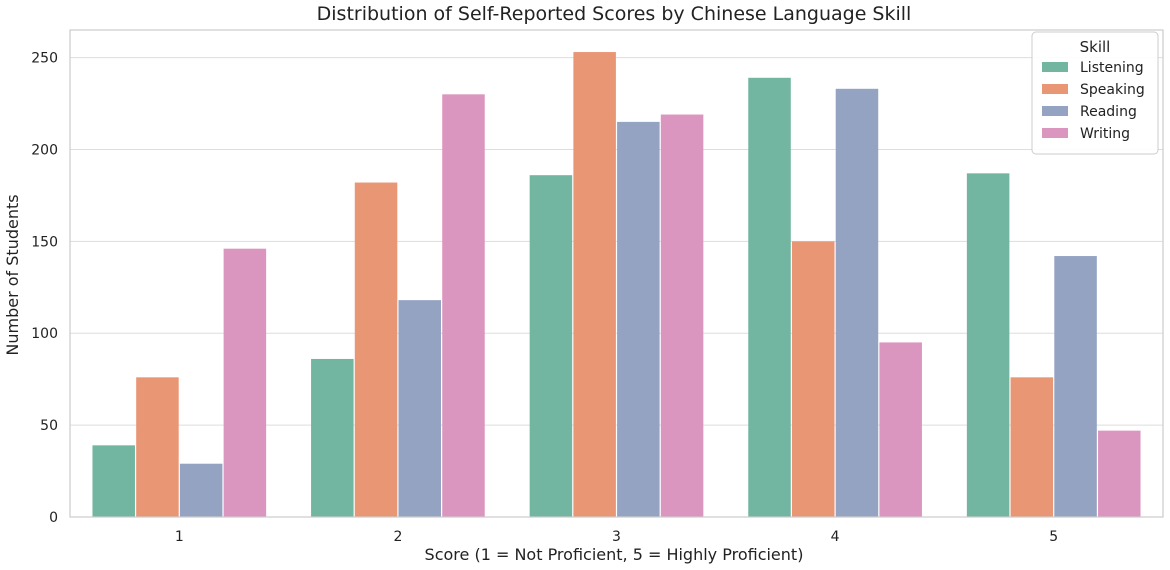  I want to click on y-axis-ticks: 0 50 100 150 200 250, so click(44, 288).